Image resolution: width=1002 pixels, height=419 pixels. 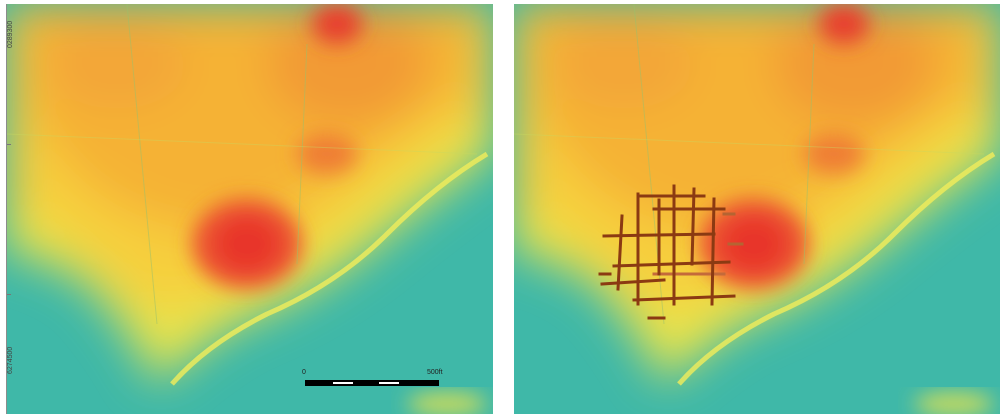 I want to click on scale-bar-end-label: 500ft, so click(x=435, y=372).